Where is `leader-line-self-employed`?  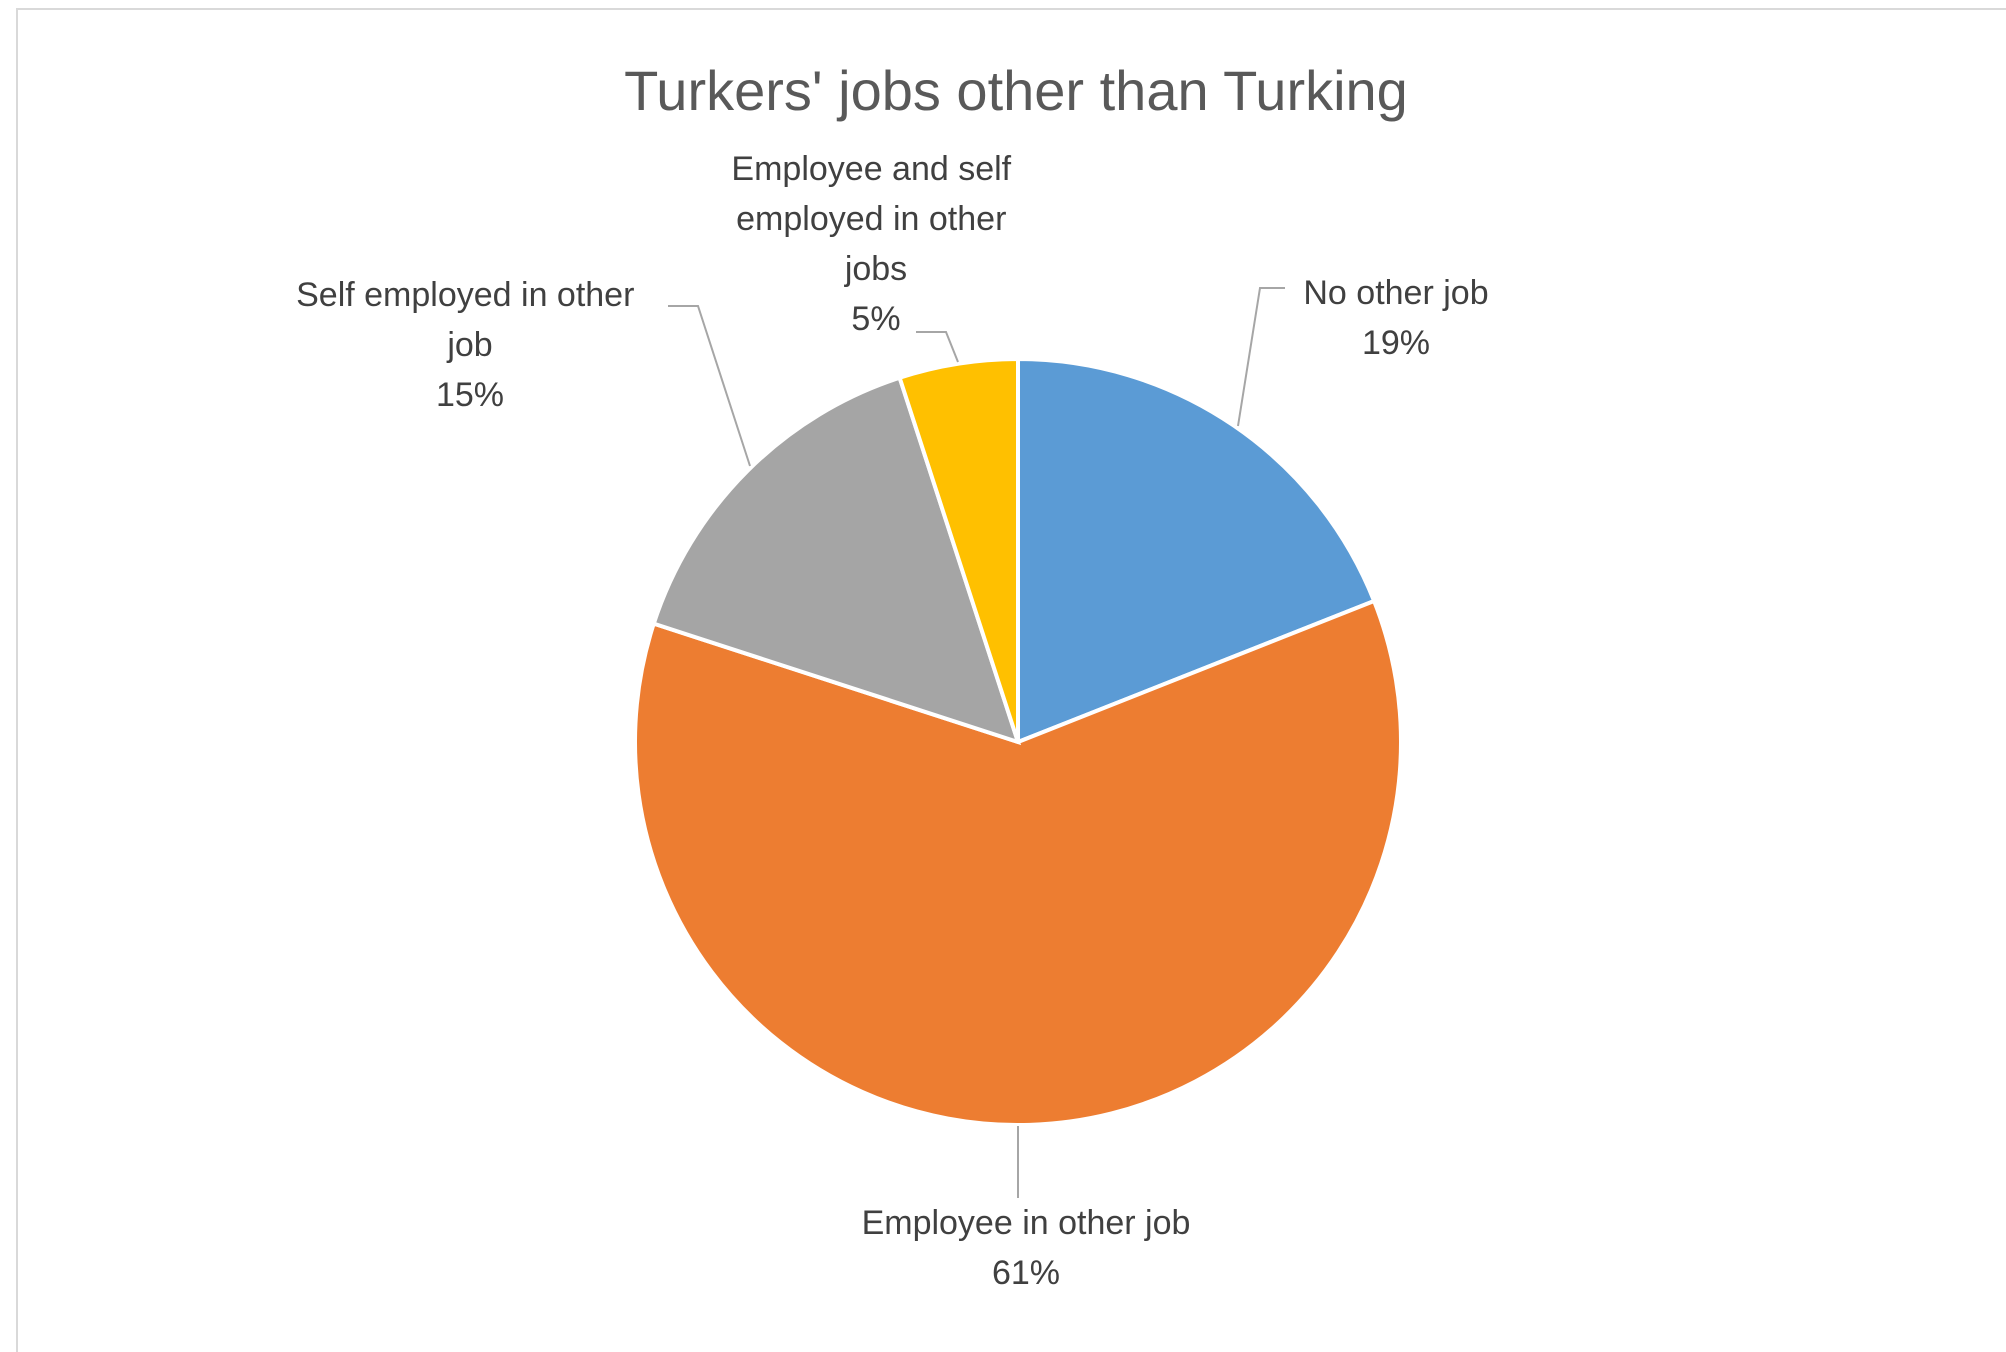 leader-line-self-employed is located at coordinates (709, 386).